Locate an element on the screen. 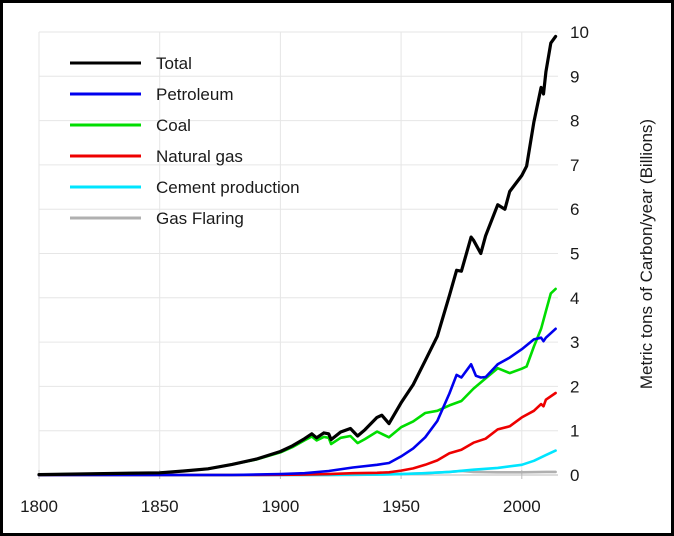 This screenshot has width=674, height=536. series-line-cement-production is located at coordinates (297, 463).